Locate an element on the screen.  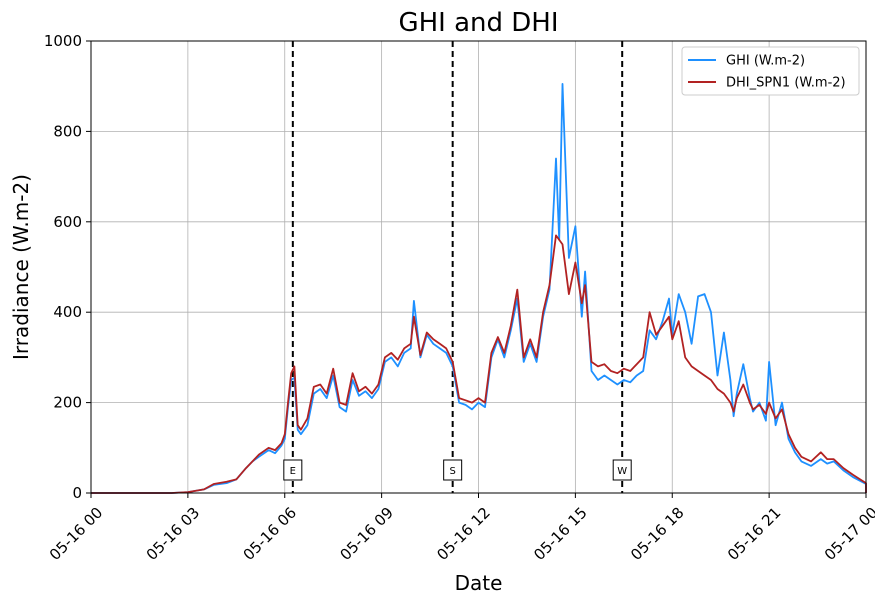
legend-box is located at coordinates (770, 71).